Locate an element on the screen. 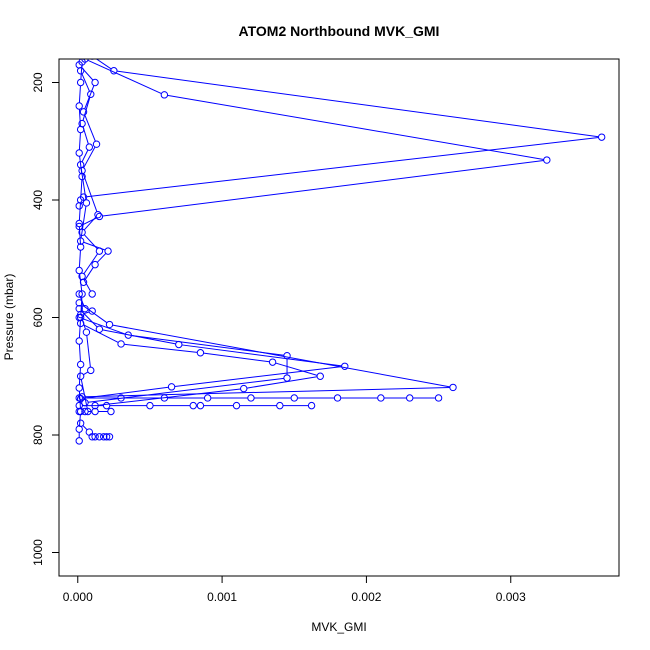 This screenshot has height=650, width=650. y-tick-label: 1000 is located at coordinates (38, 552).